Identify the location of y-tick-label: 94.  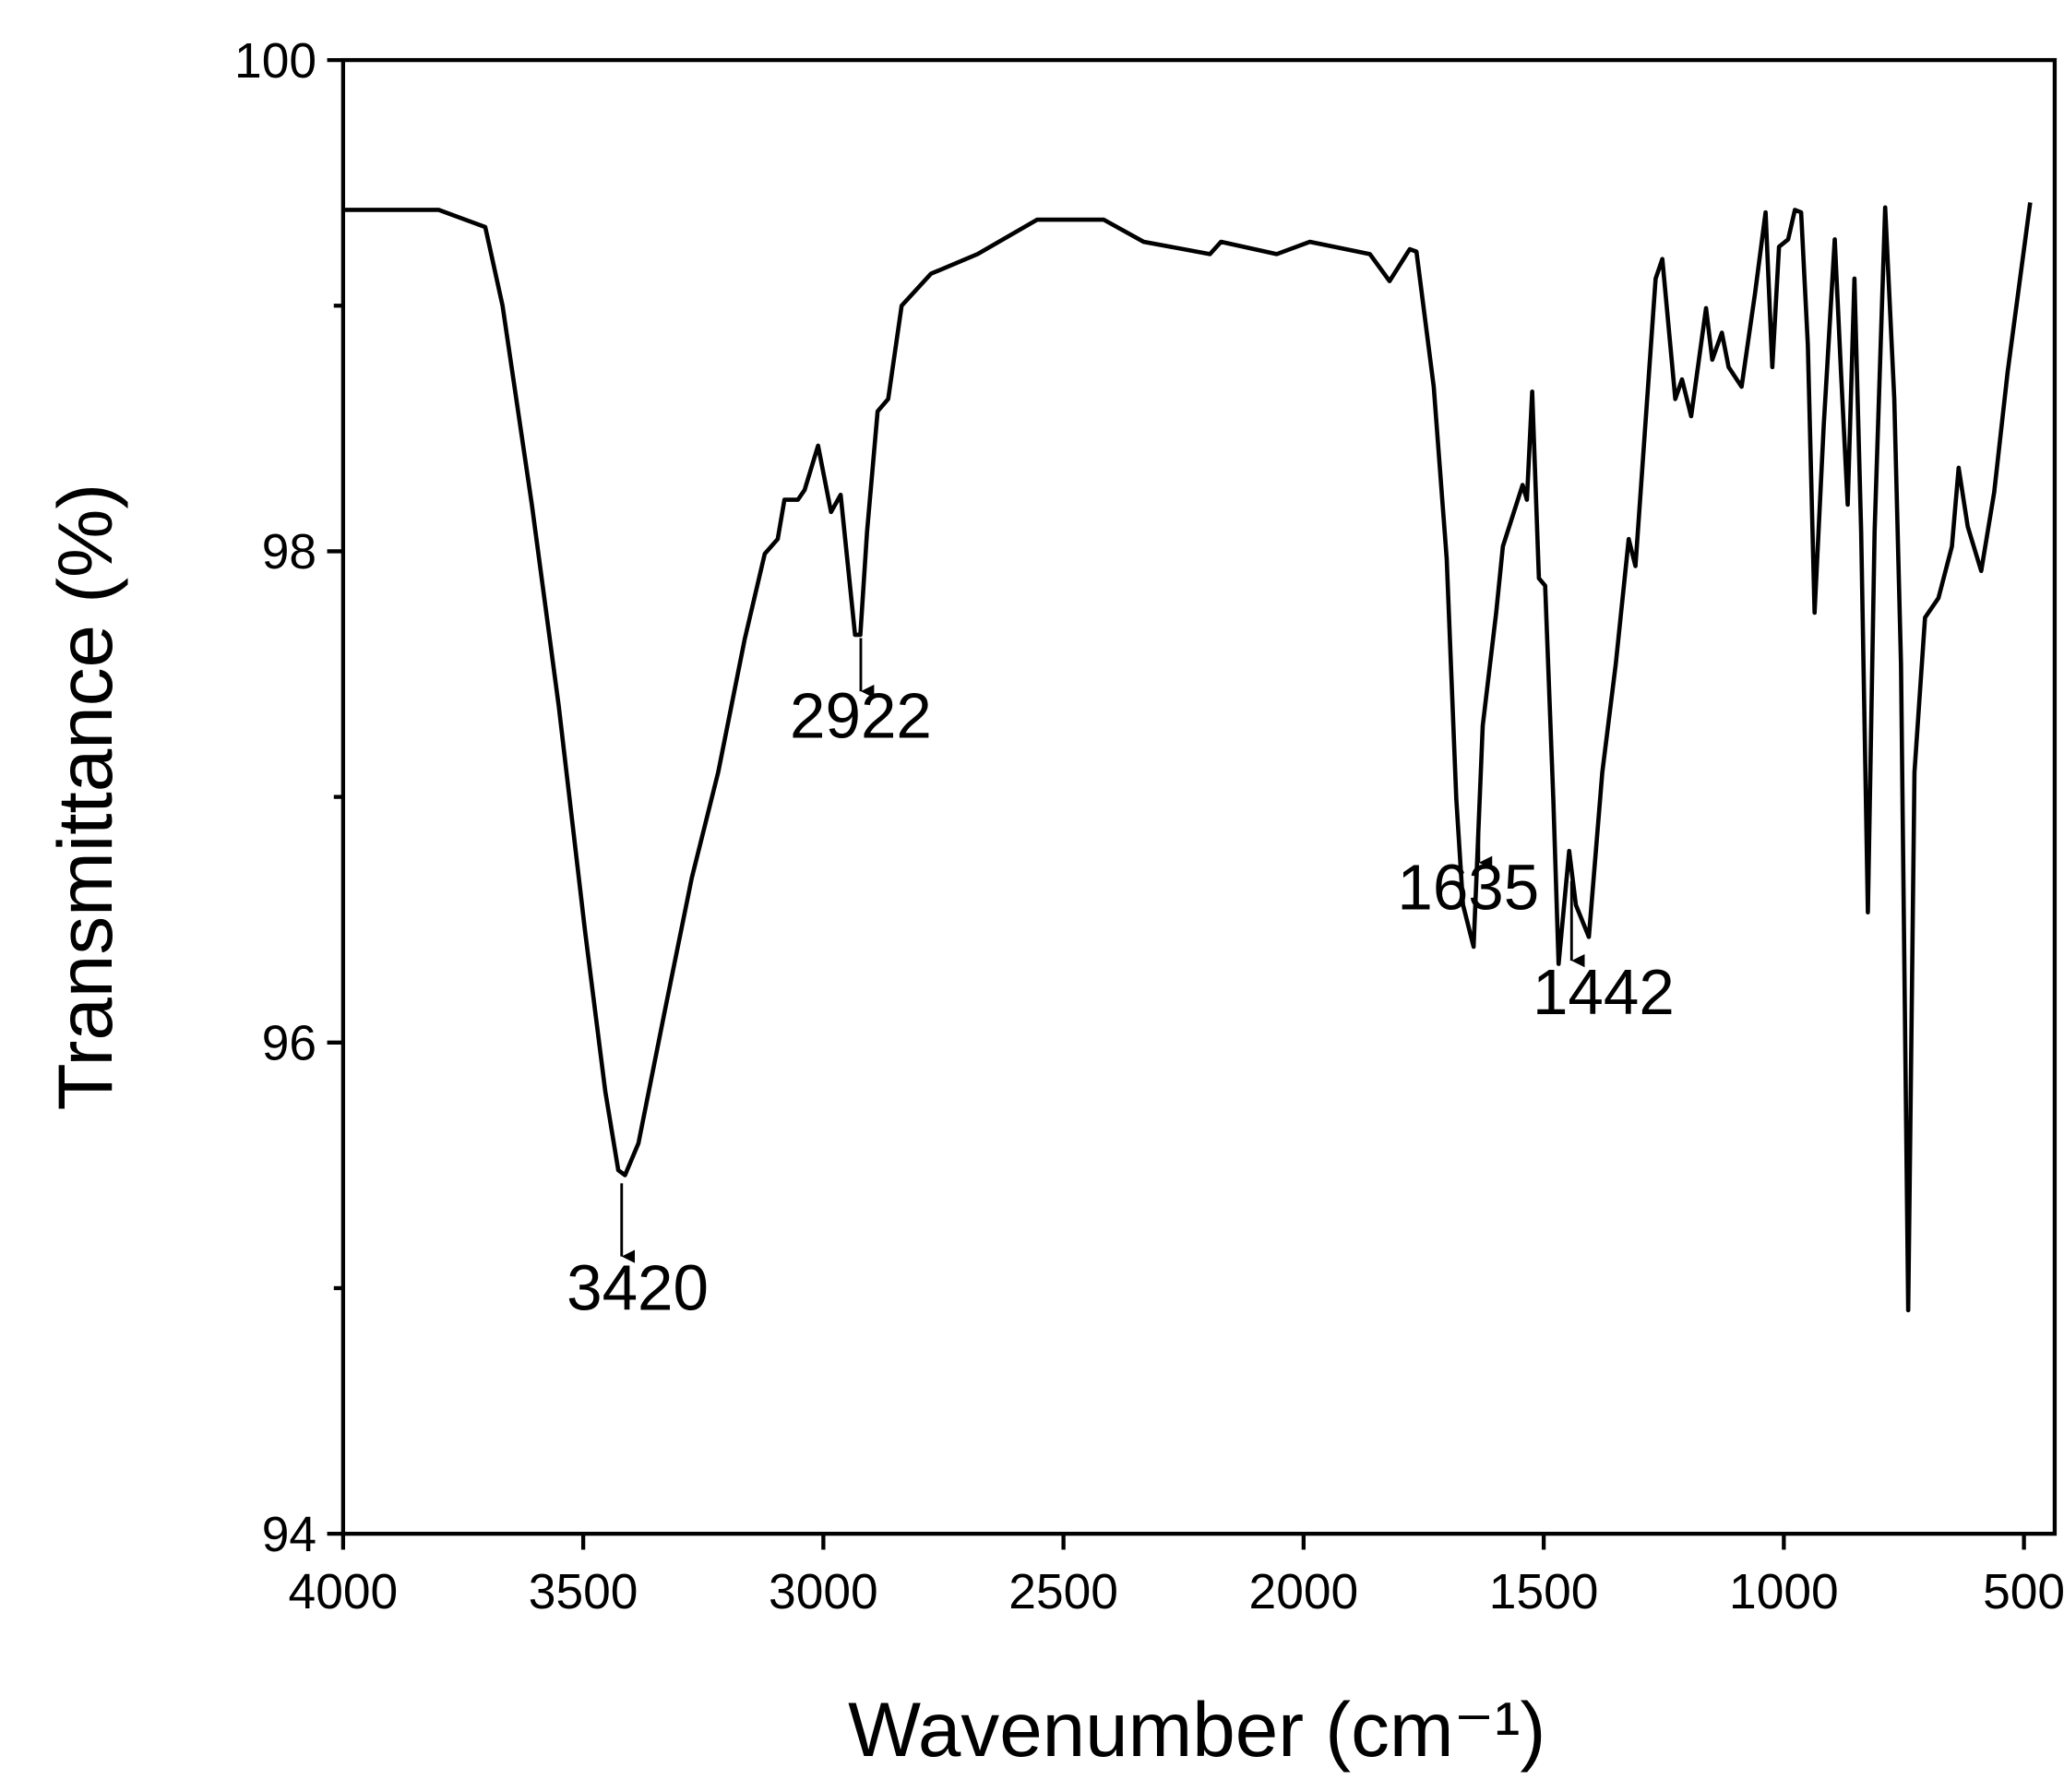
(289, 1535).